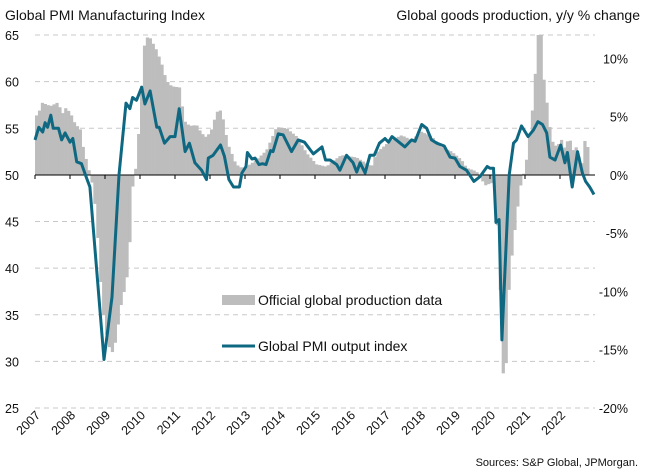  Describe the element at coordinates (619, 118) in the screenshot. I see `right-axis-label: 5%` at that location.